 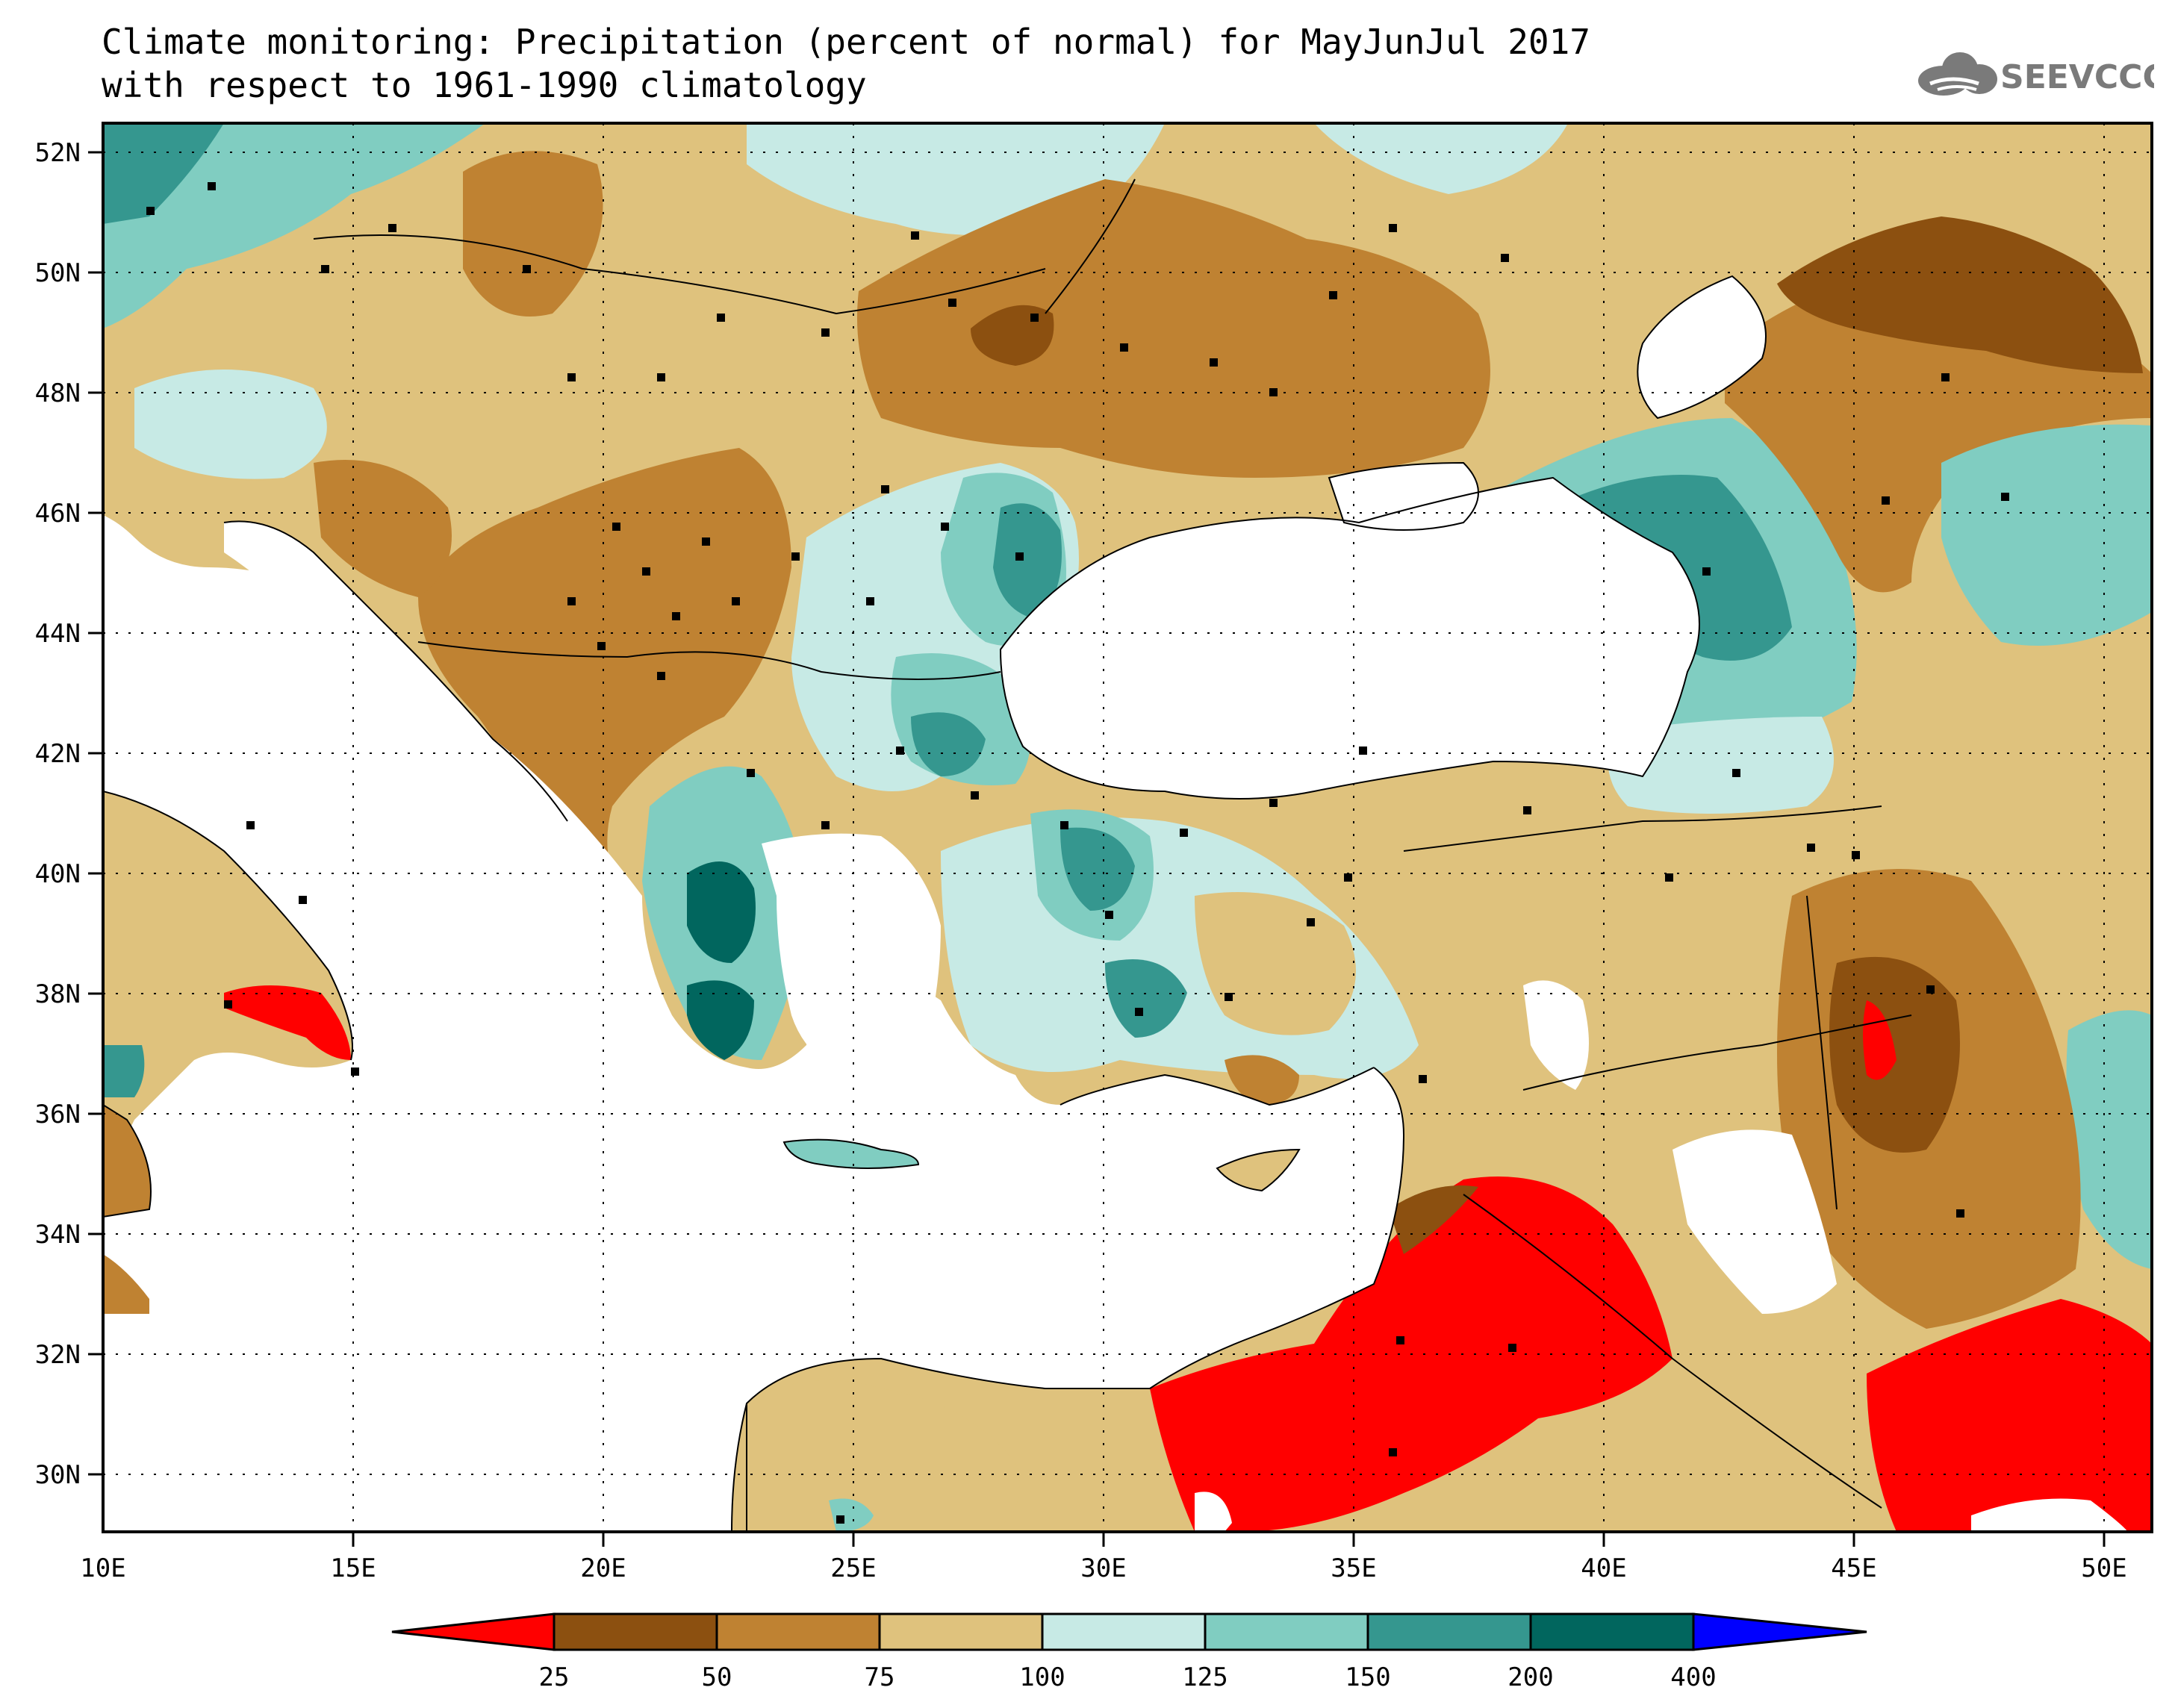 What do you see at coordinates (1204, 1677) in the screenshot?
I see `colorbar-label-125: 125` at bounding box center [1204, 1677].